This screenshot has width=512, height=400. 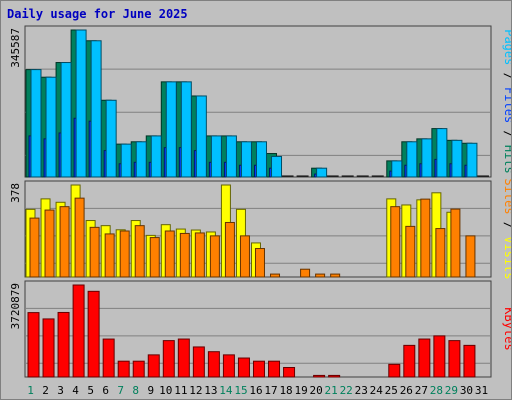 What do you see at coordinates (120, 390) in the screenshot?
I see `day-label: 7` at bounding box center [120, 390].